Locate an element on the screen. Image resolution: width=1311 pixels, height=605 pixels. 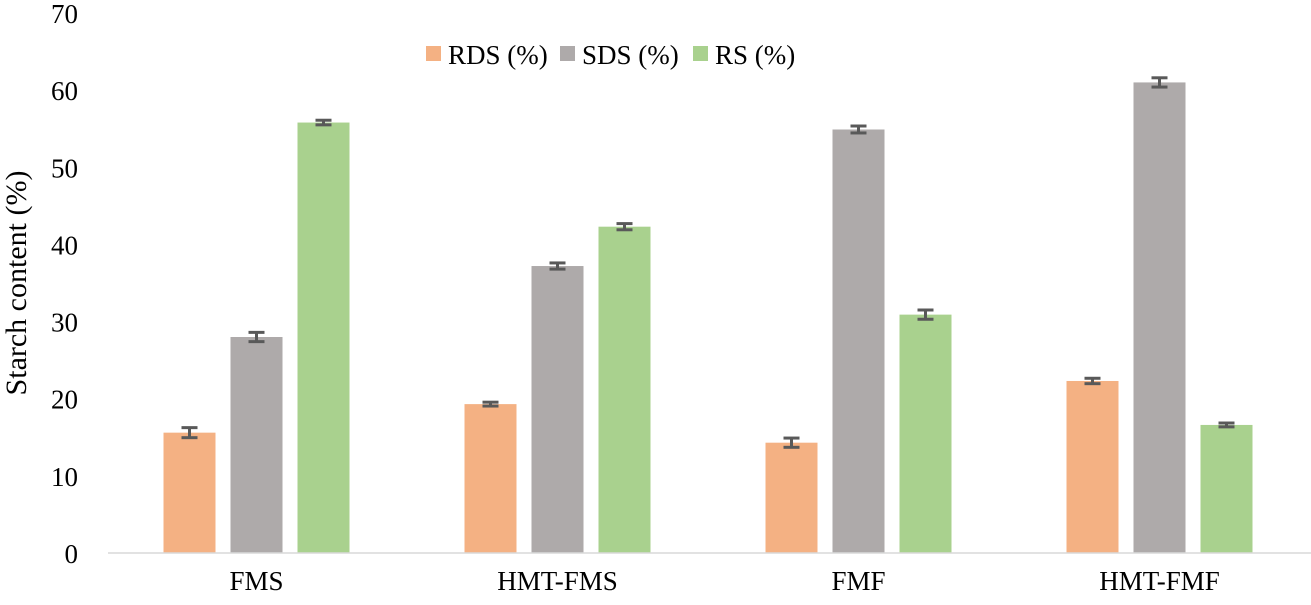
bar-rs-fmf is located at coordinates (925, 433).